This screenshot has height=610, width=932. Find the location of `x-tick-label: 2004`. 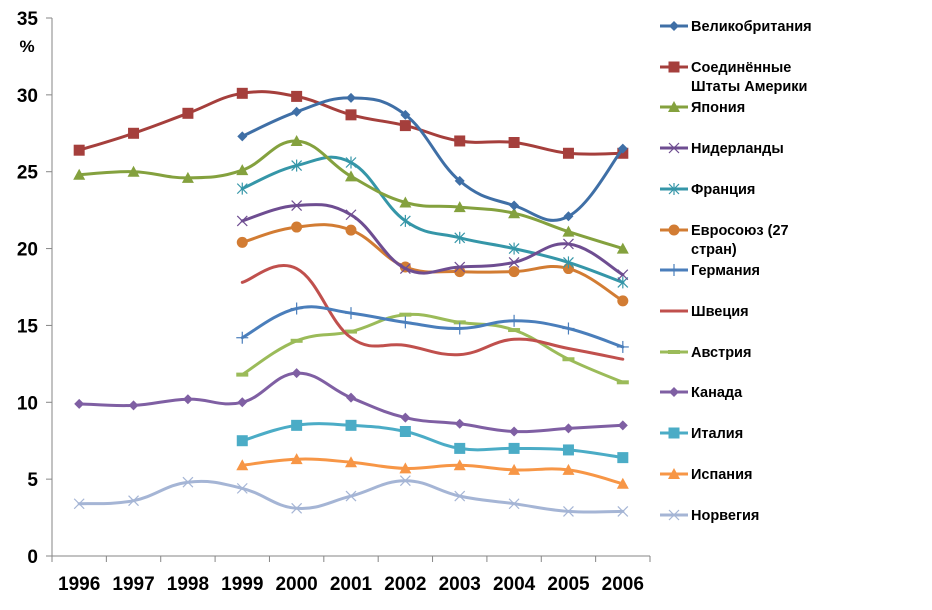

x-tick-label: 2004 is located at coordinates (514, 584).